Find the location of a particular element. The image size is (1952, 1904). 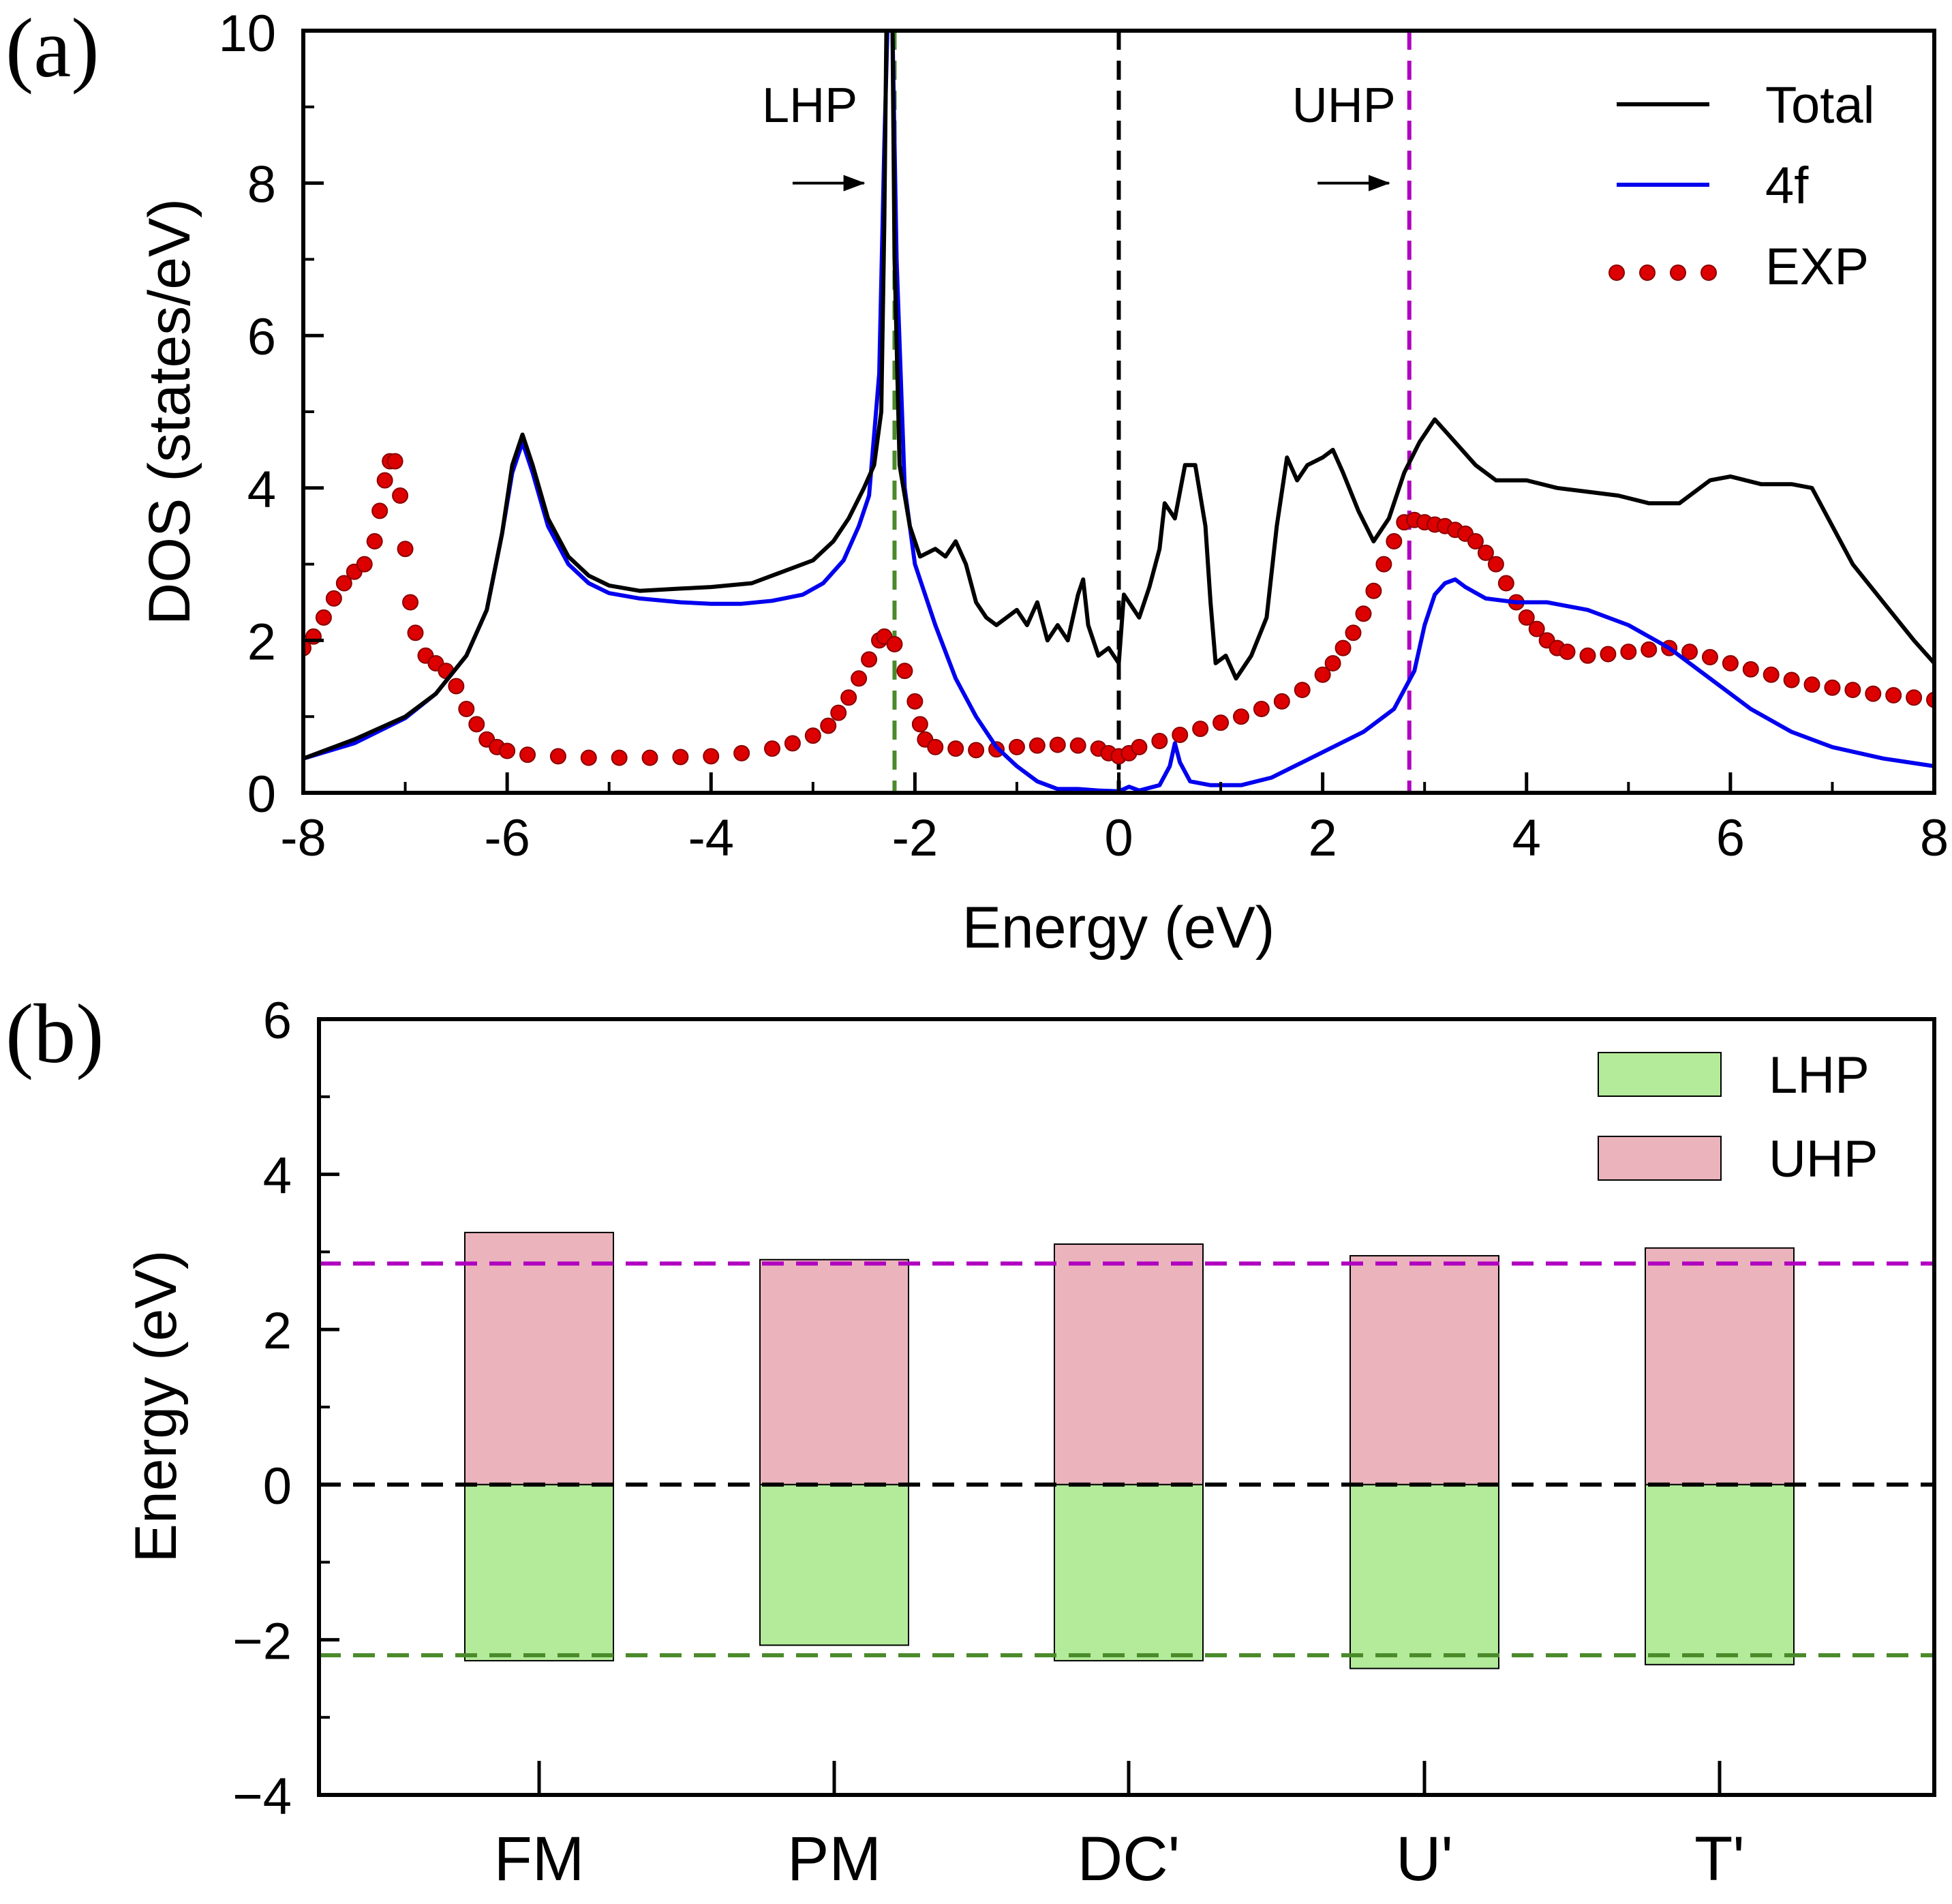

x-tick-label: -8 is located at coordinates (303, 838).